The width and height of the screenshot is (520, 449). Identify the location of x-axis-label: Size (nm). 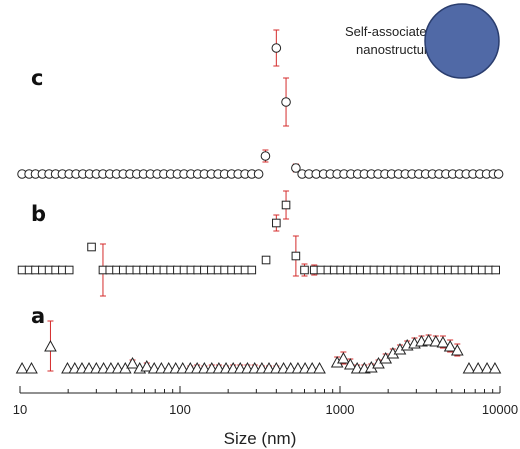
(260, 438).